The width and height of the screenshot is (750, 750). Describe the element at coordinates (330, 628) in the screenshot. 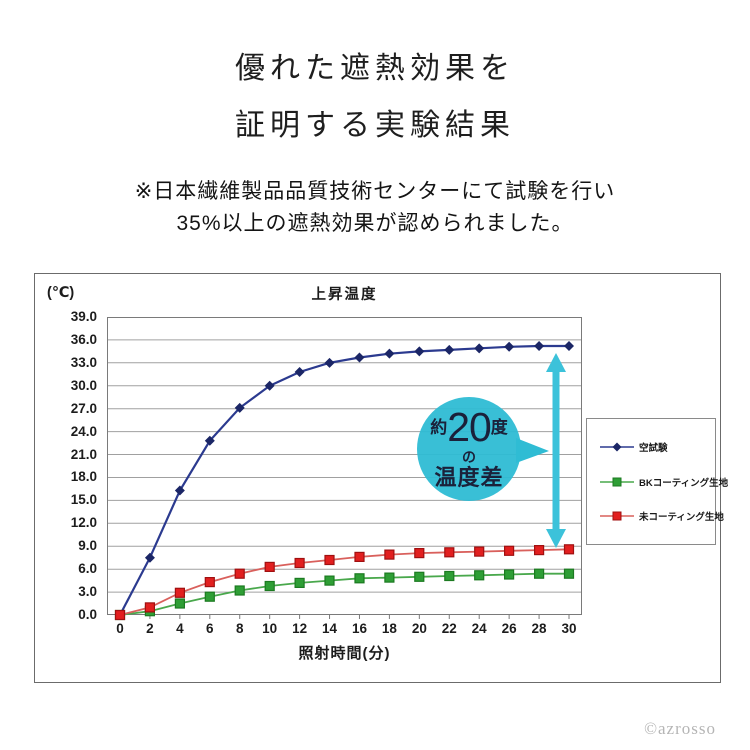

I see `x-tick-label: 14` at that location.